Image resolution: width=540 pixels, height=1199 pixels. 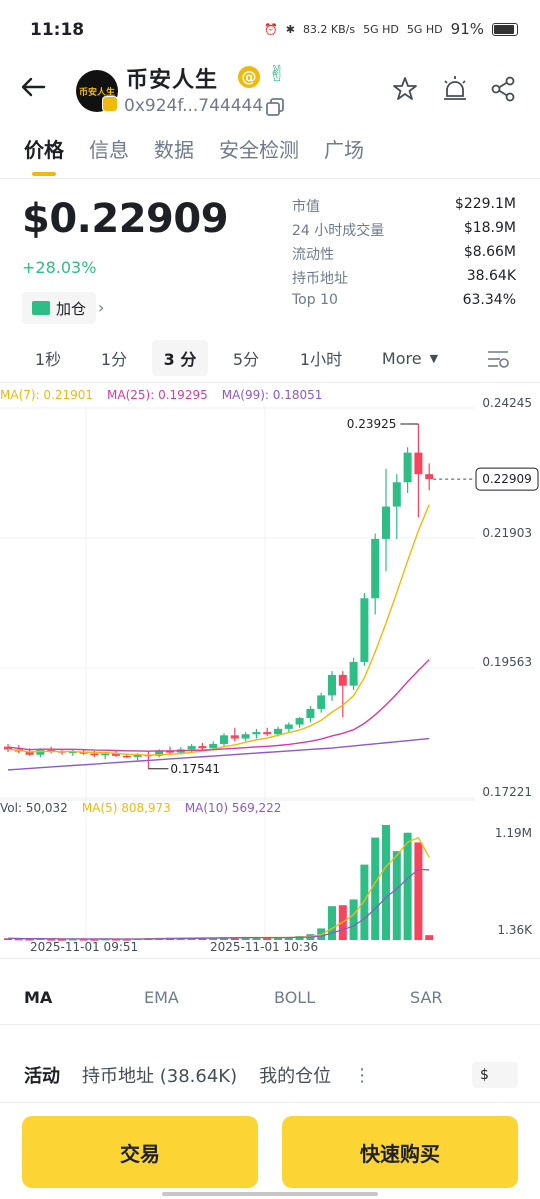 What do you see at coordinates (277, 74) in the screenshot?
I see `hand-wave-icon: ✌` at bounding box center [277, 74].